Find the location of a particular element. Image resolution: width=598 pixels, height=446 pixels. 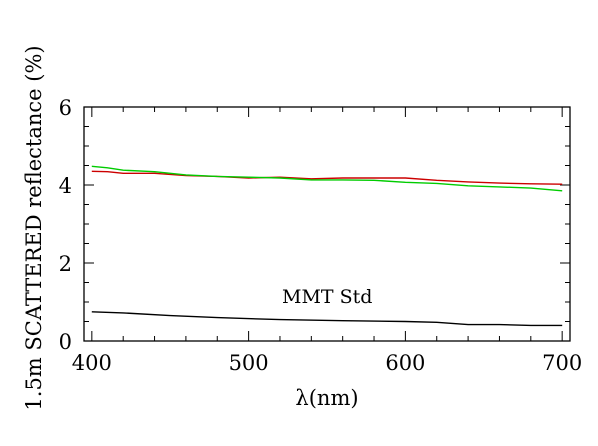

x-tick-label: 500 is located at coordinates (249, 363).